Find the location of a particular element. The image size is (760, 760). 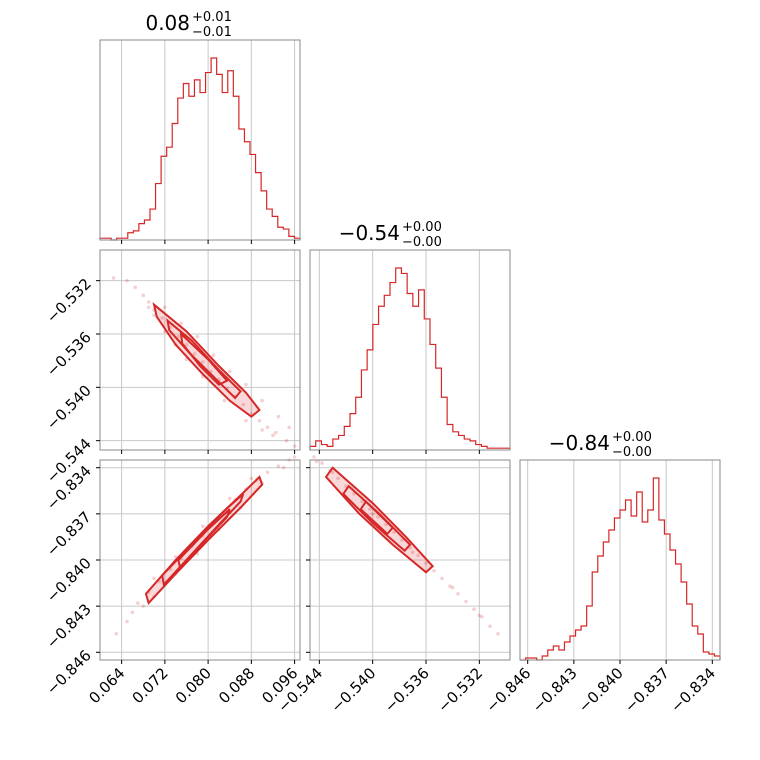

panel-title-plus: +0.00 is located at coordinates (422, 227).